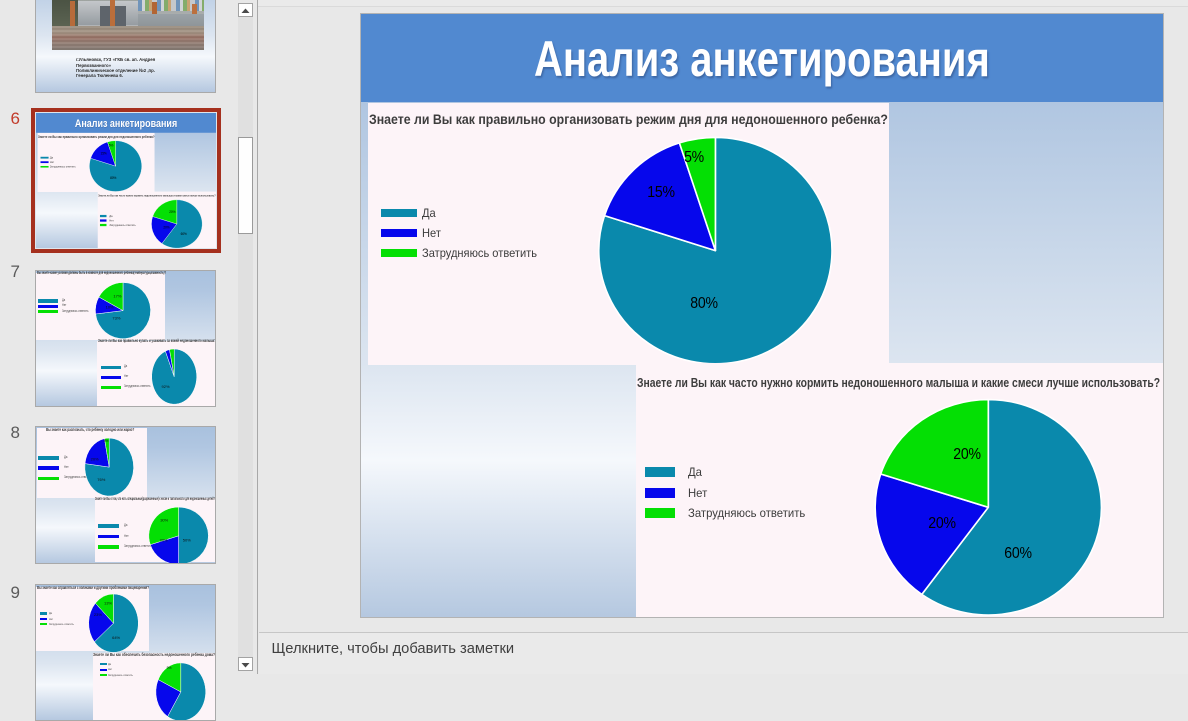  Describe the element at coordinates (117, 295) in the screenshot. I see `svg-text: 17%` at that location.